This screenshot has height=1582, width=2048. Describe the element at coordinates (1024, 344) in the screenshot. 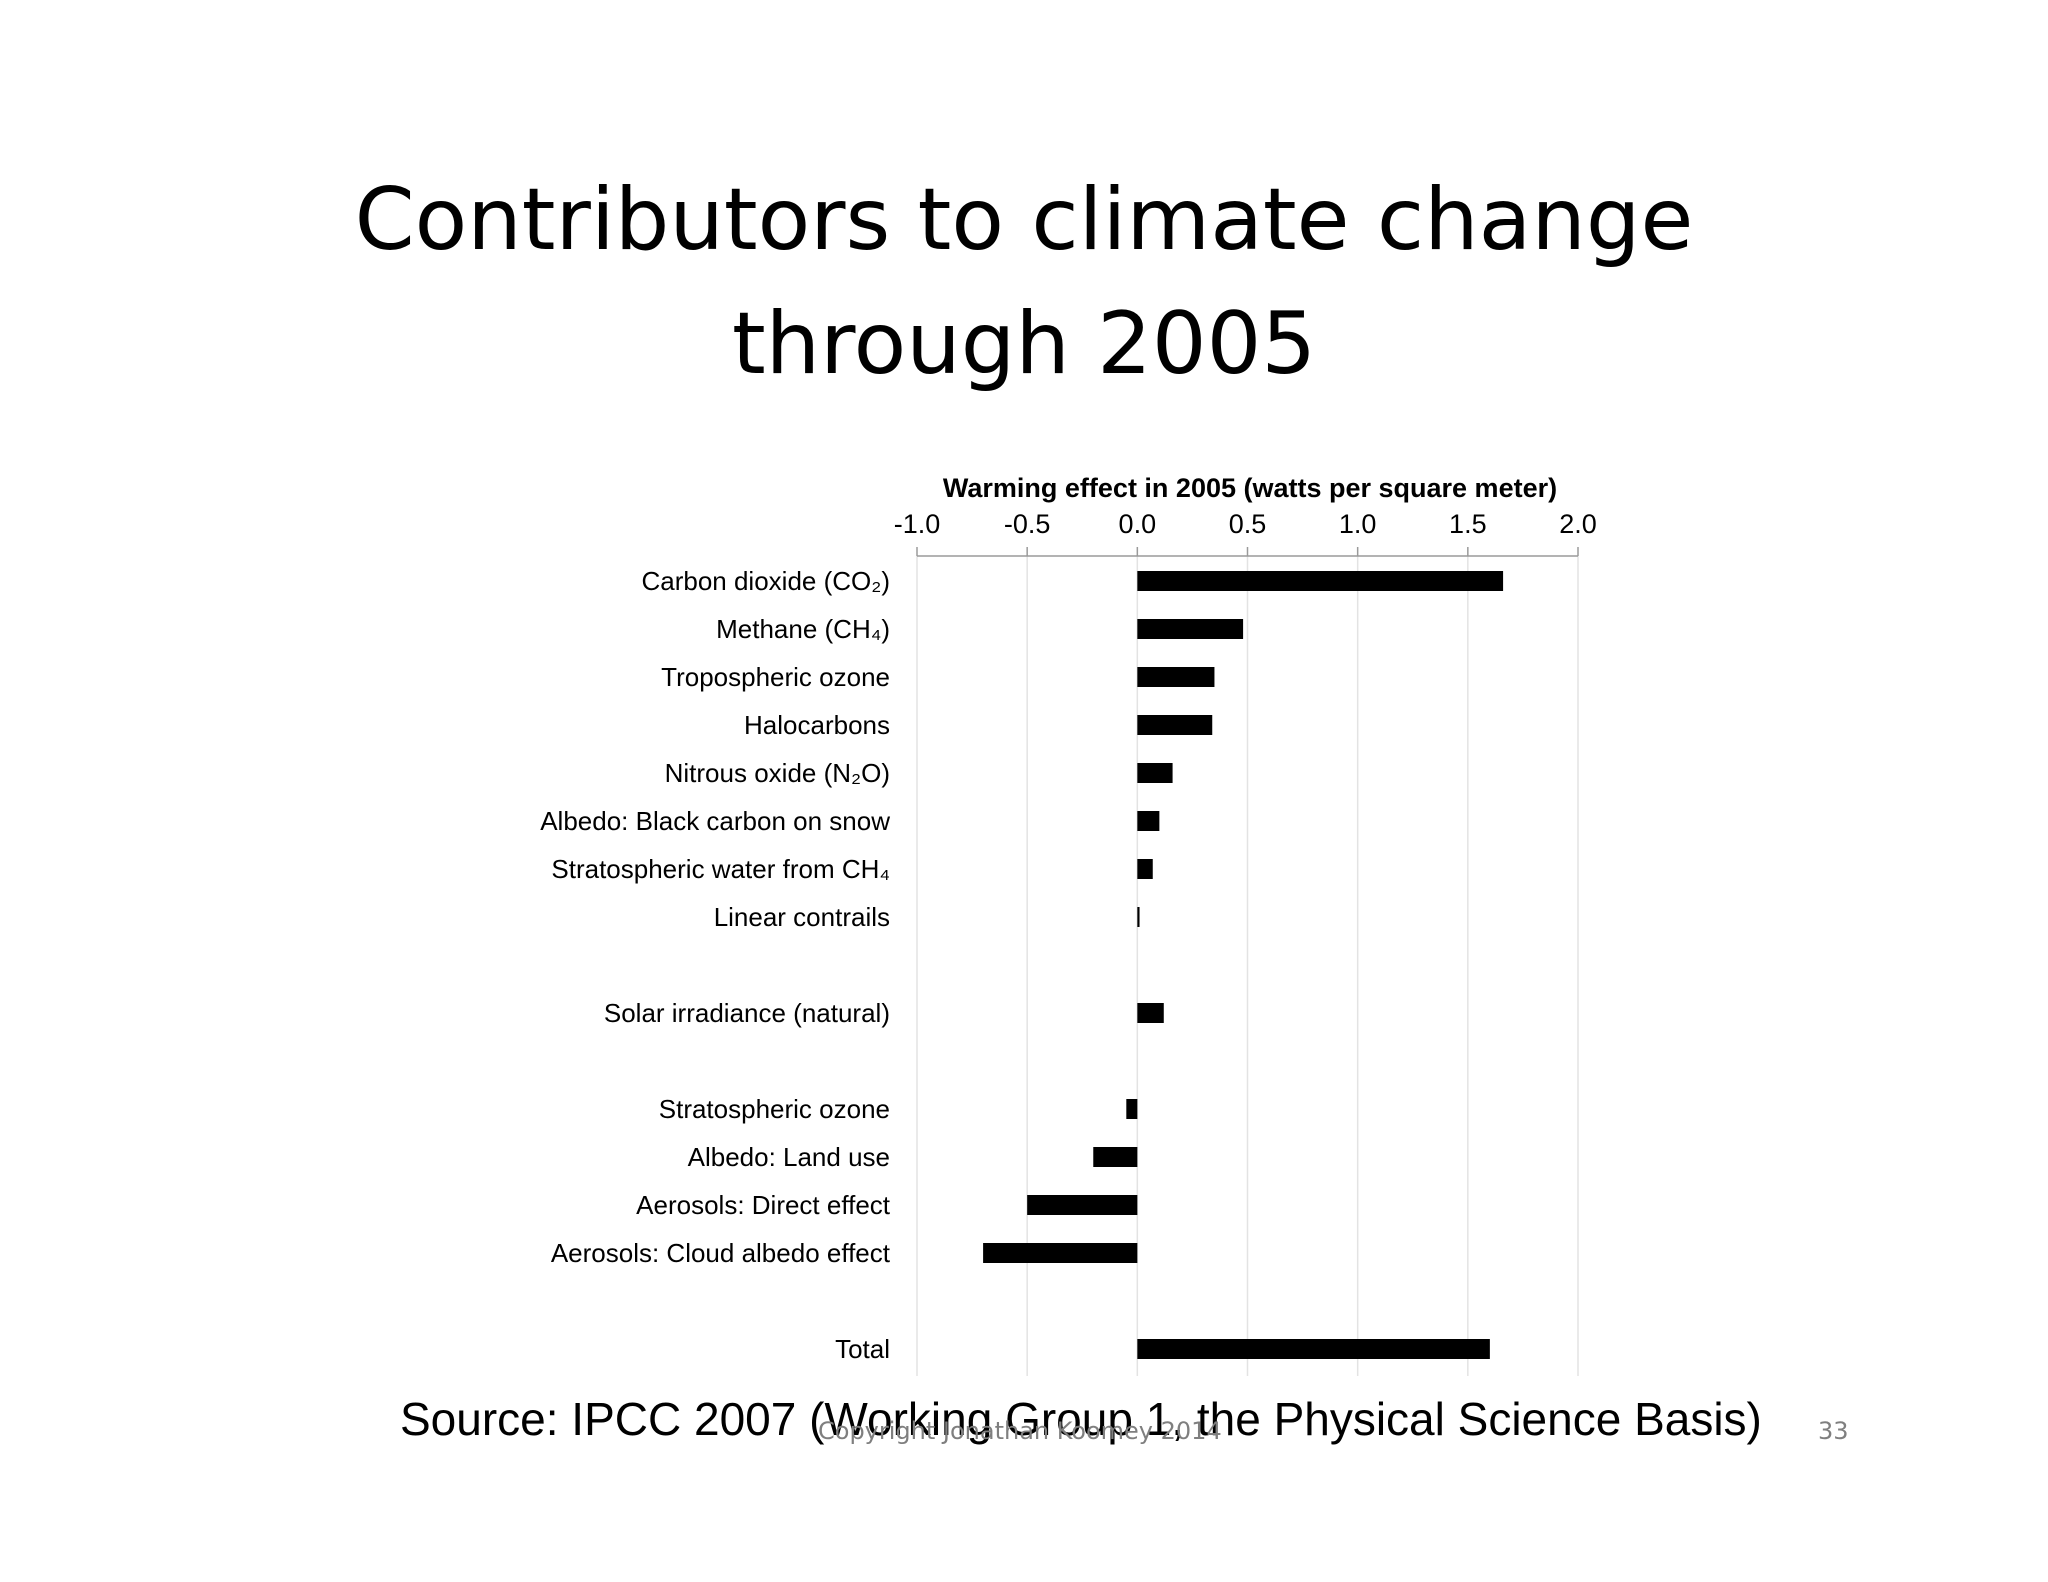

I see `slide-title-line-2: through 2005` at that location.